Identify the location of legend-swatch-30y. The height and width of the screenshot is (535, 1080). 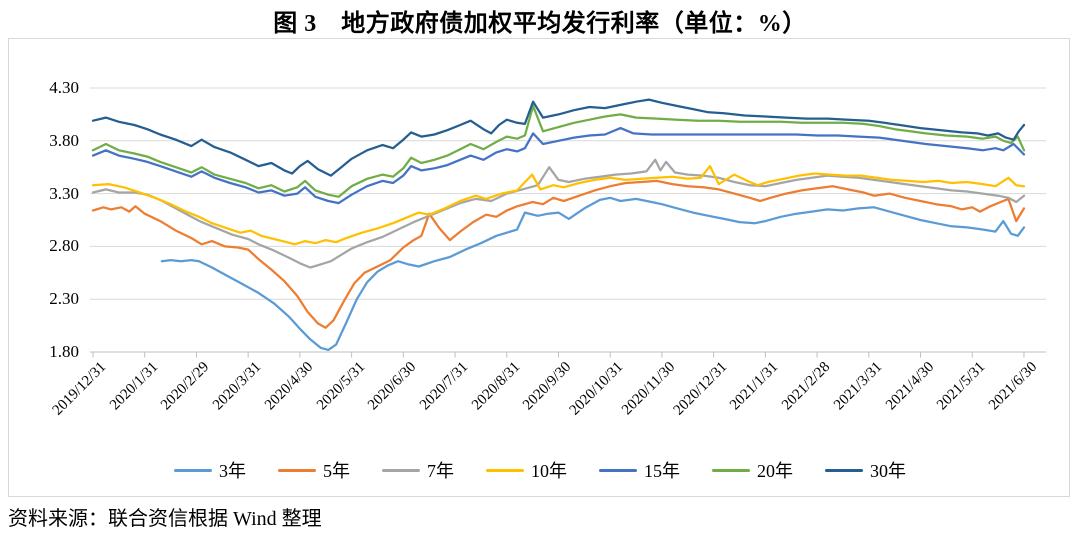
(844, 470).